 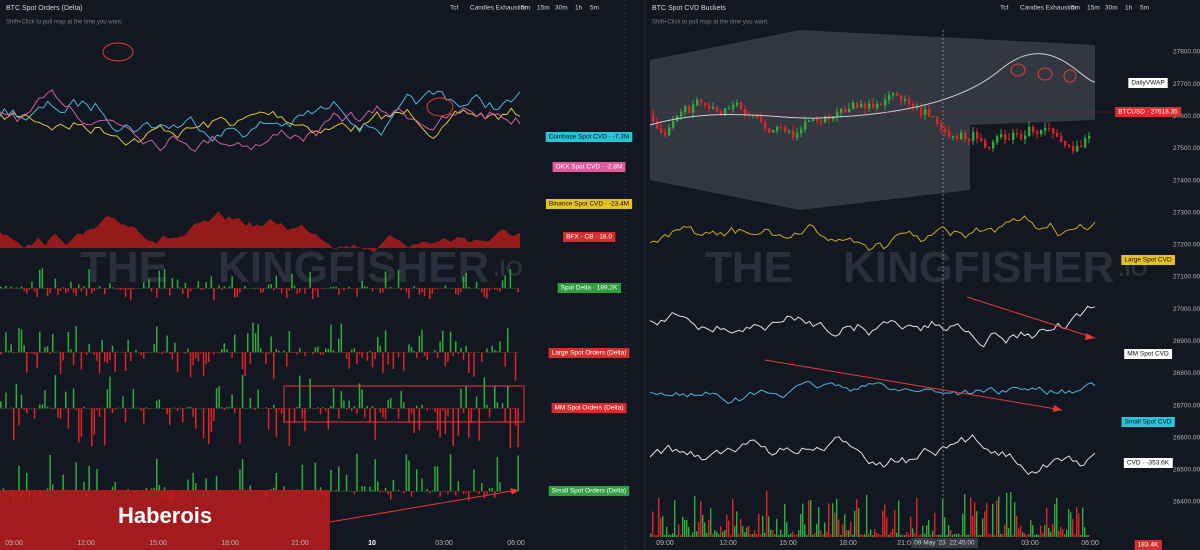 I want to click on arrow, so click(x=913, y=385).